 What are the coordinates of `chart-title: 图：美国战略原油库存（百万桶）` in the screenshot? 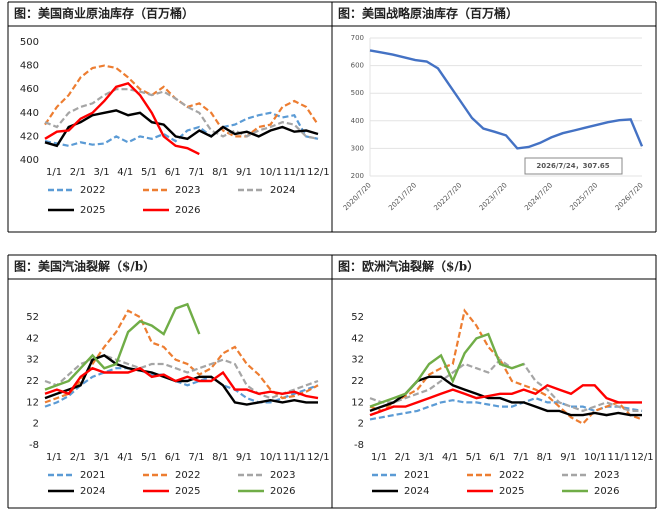 It's located at (428, 13).